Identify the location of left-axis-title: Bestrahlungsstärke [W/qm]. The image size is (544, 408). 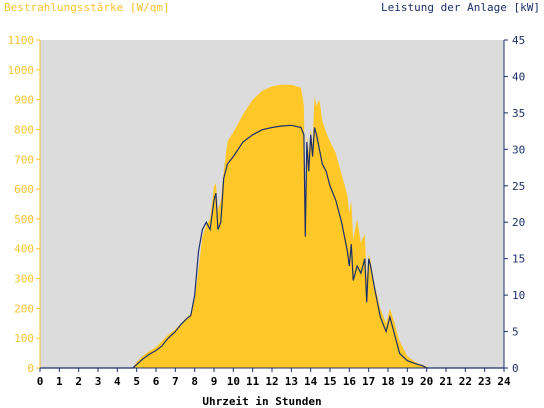
(87, 7).